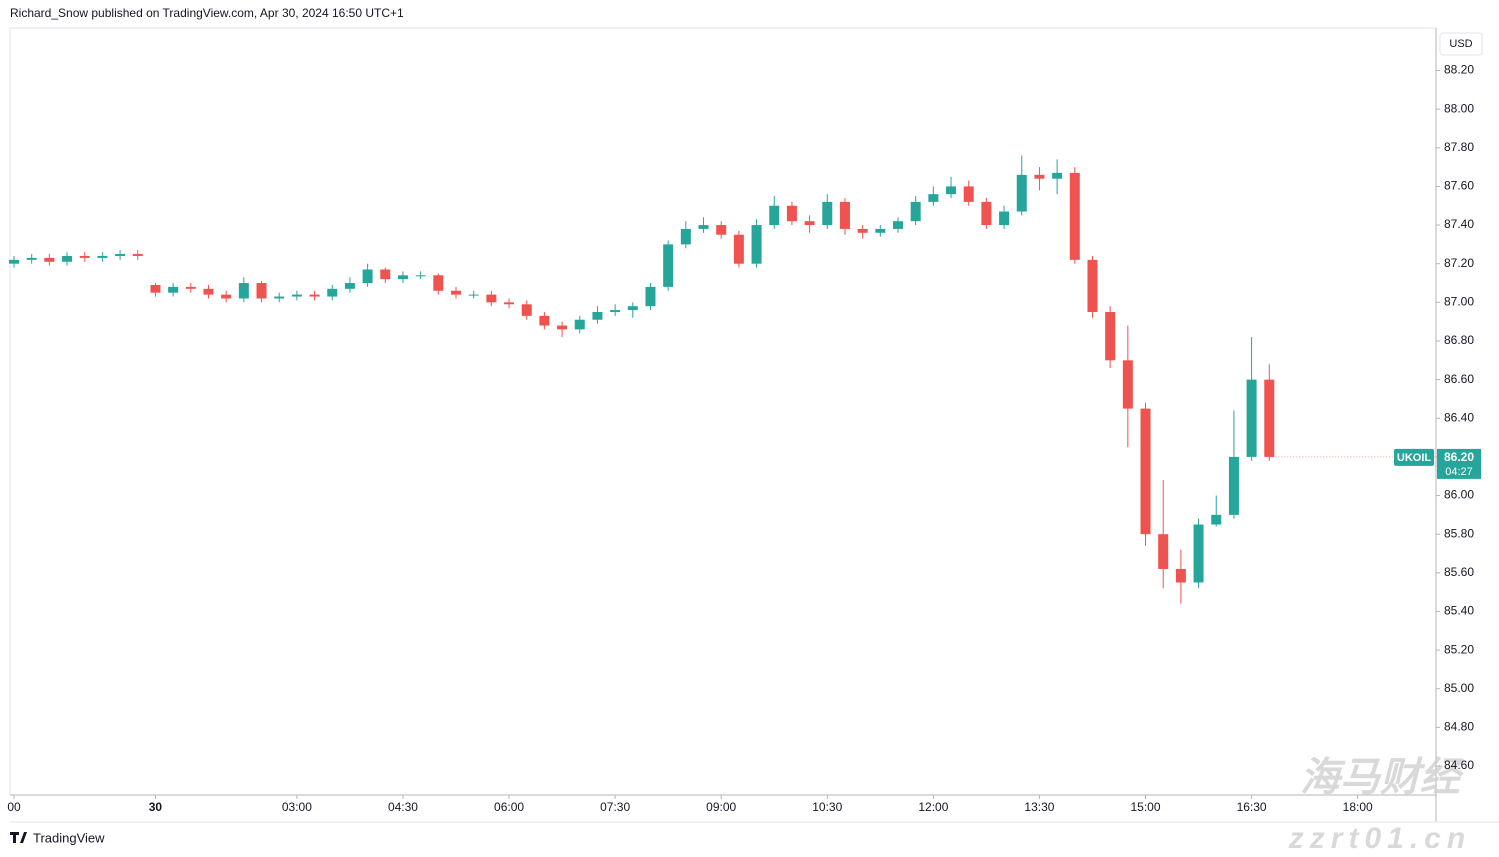 Image resolution: width=1499 pixels, height=857 pixels. What do you see at coordinates (156, 807) in the screenshot?
I see `x-tick-label: 30` at bounding box center [156, 807].